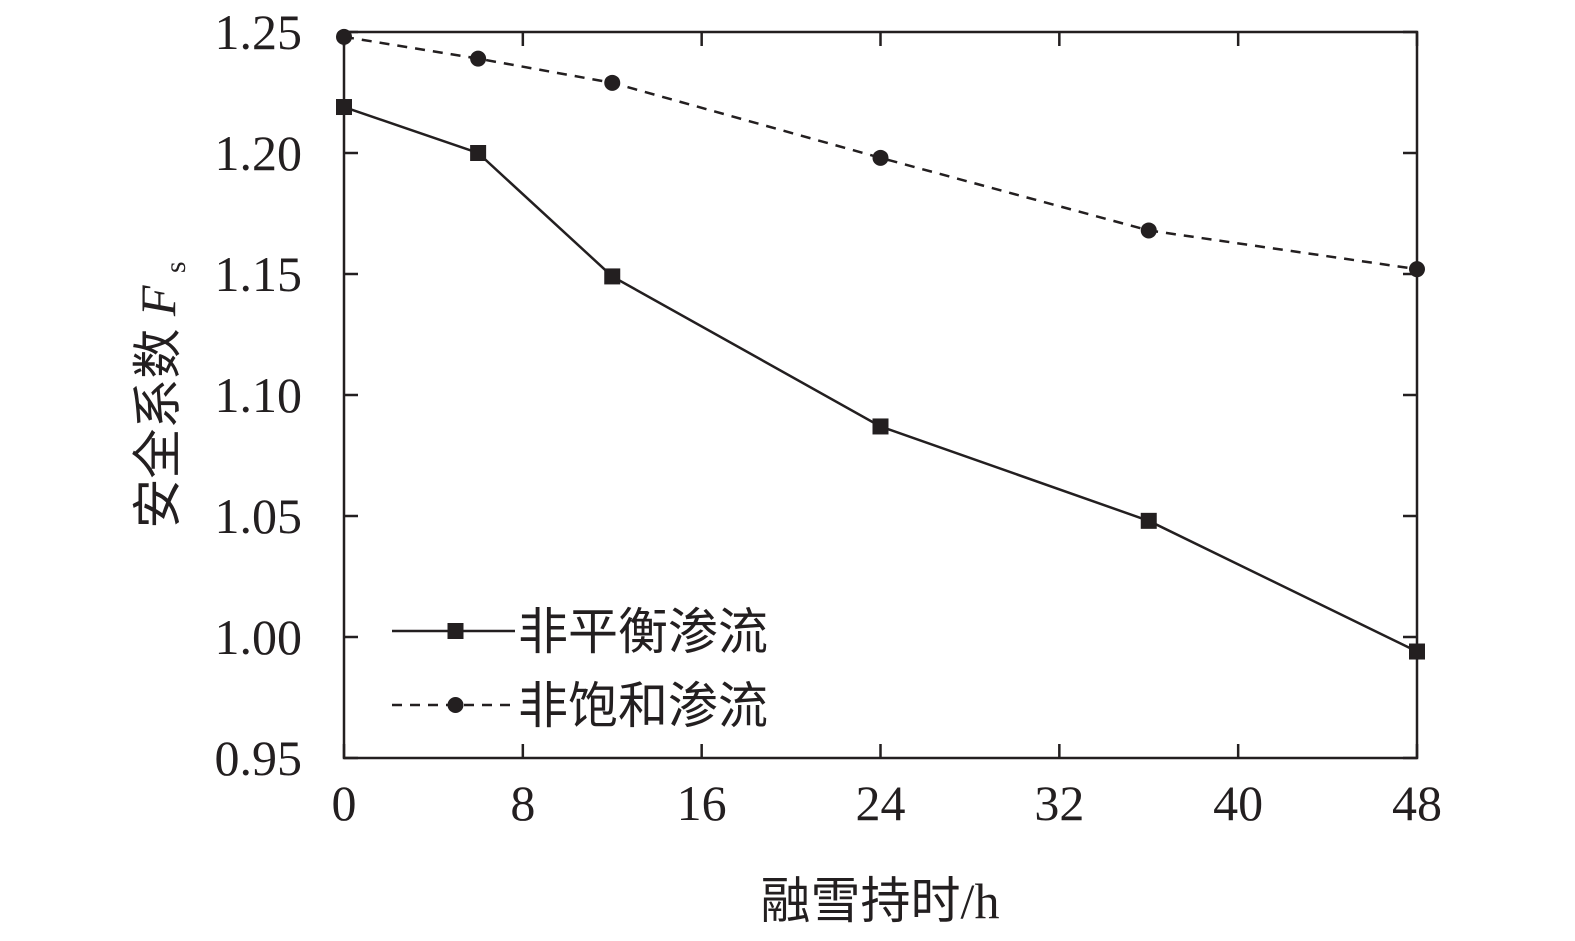 This screenshot has width=1575, height=941. I want to click on x-tick-label: 24, so click(881, 803).